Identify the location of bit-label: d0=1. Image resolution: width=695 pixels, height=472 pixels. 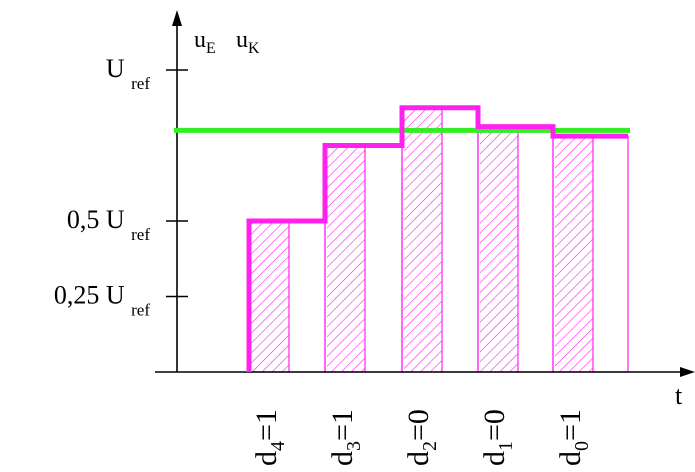
(573, 437).